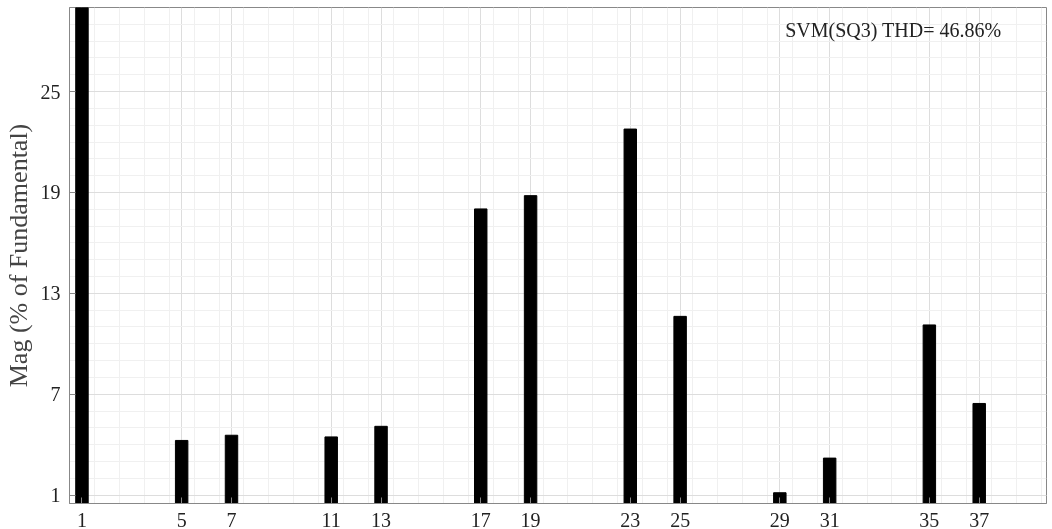 This screenshot has width=1052, height=529. I want to click on y-tick-label: 25, so click(50, 91).